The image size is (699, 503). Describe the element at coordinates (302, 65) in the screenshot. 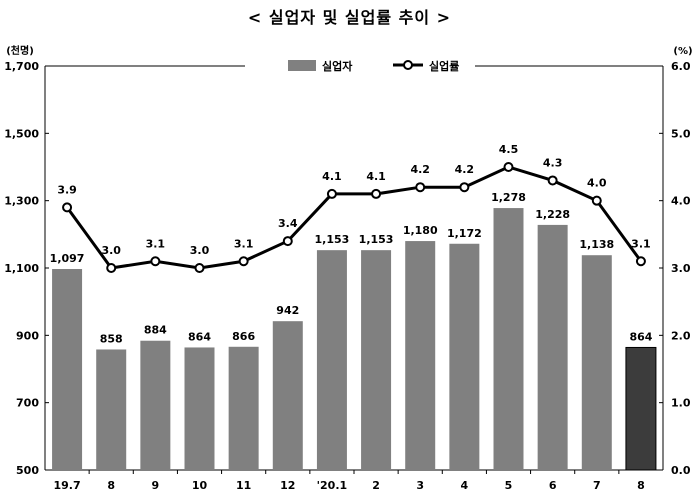

I see `legend-bar-swatch` at that location.